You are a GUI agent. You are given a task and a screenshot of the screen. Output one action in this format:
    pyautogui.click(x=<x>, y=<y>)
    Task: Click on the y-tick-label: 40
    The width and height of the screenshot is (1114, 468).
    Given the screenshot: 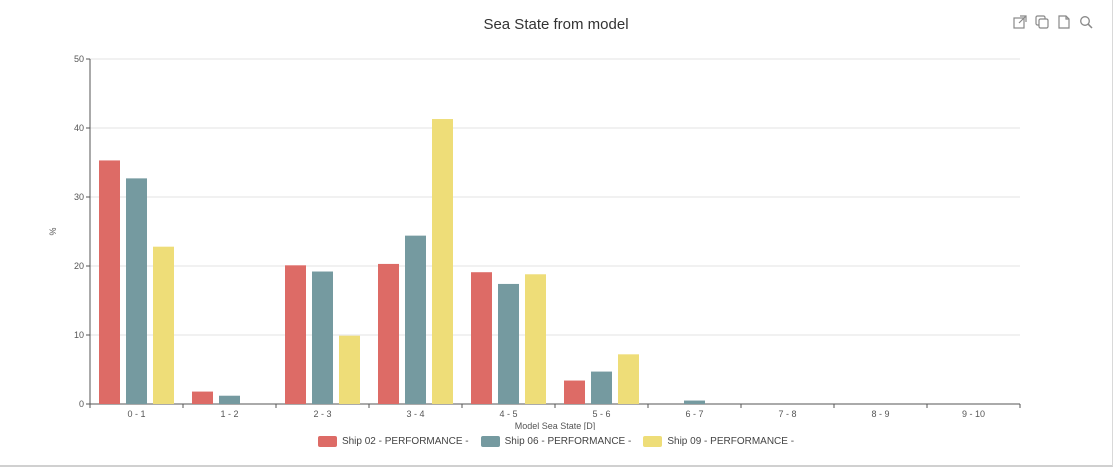 What is the action you would take?
    pyautogui.click(x=79, y=128)
    